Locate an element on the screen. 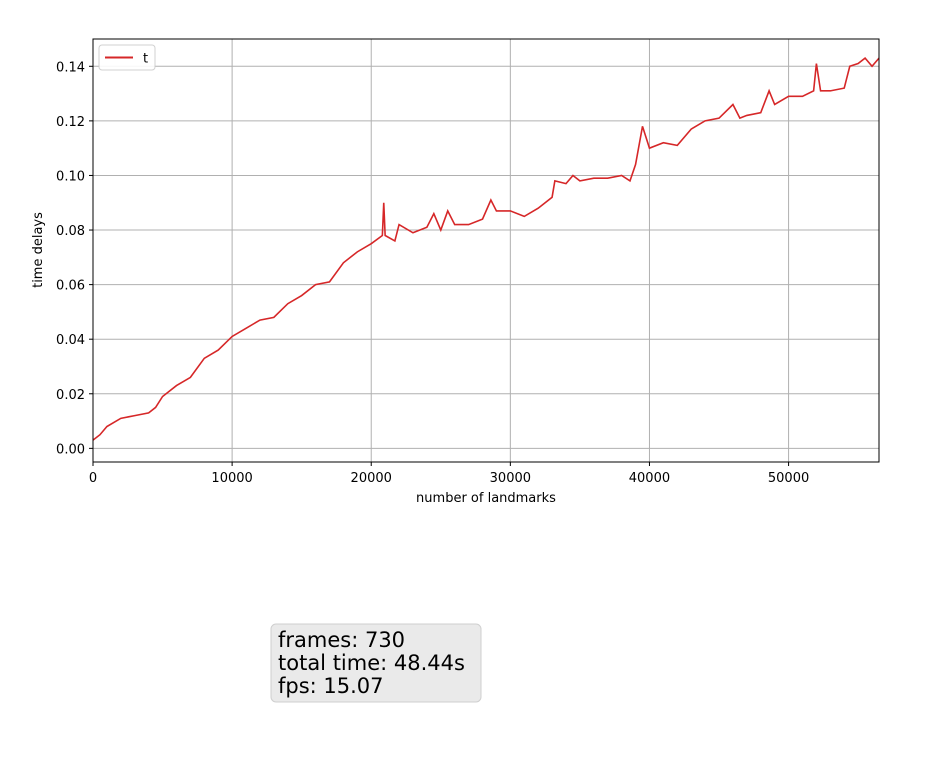 The height and width of the screenshot is (770, 925). annotation-line: total time: 48.44s is located at coordinates (371, 663).